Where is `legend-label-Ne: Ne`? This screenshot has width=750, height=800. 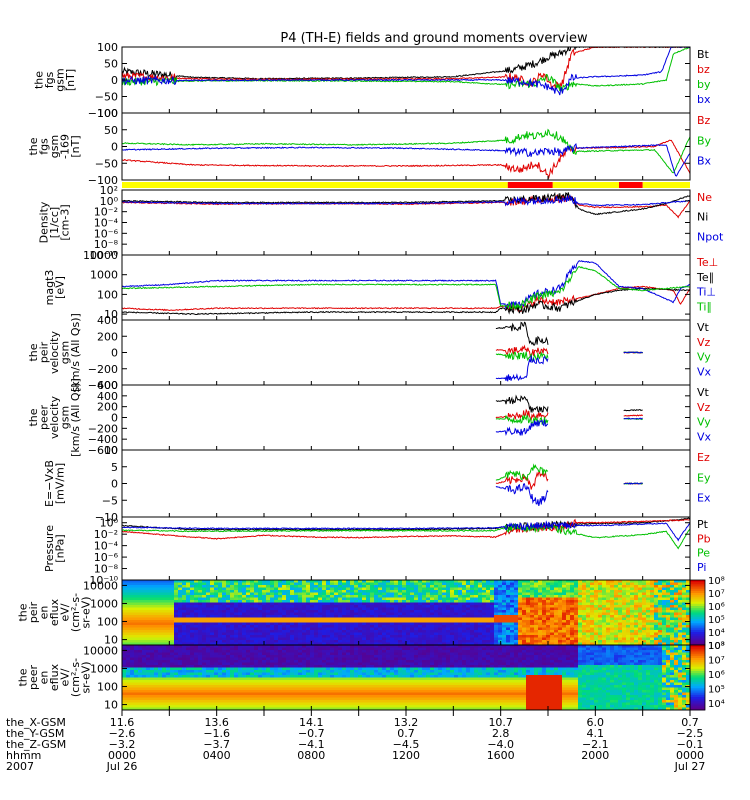 legend-label-Ne: Ne is located at coordinates (704, 197).